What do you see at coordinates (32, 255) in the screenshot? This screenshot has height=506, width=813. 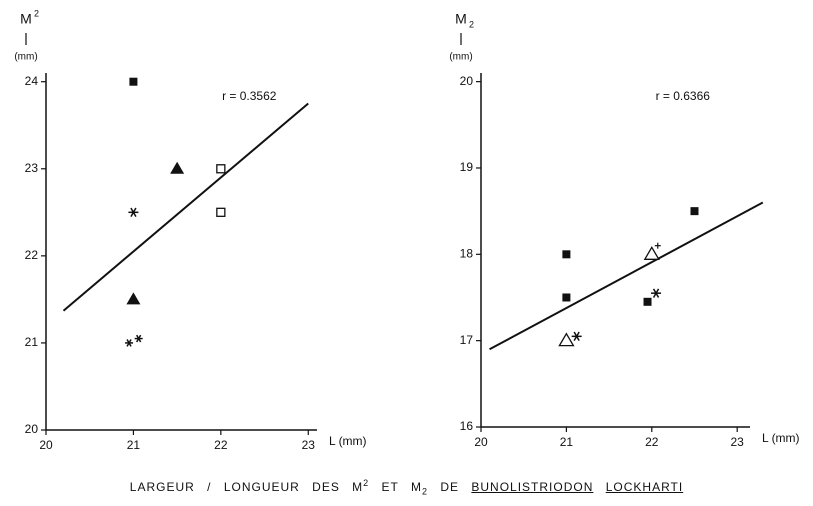 I see `y-tick-label: 22` at bounding box center [32, 255].